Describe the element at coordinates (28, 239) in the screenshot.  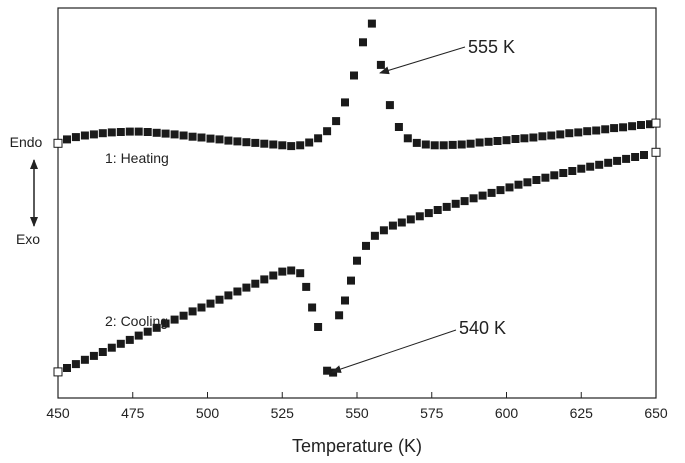
I see `exo-label: Exo` at that location.